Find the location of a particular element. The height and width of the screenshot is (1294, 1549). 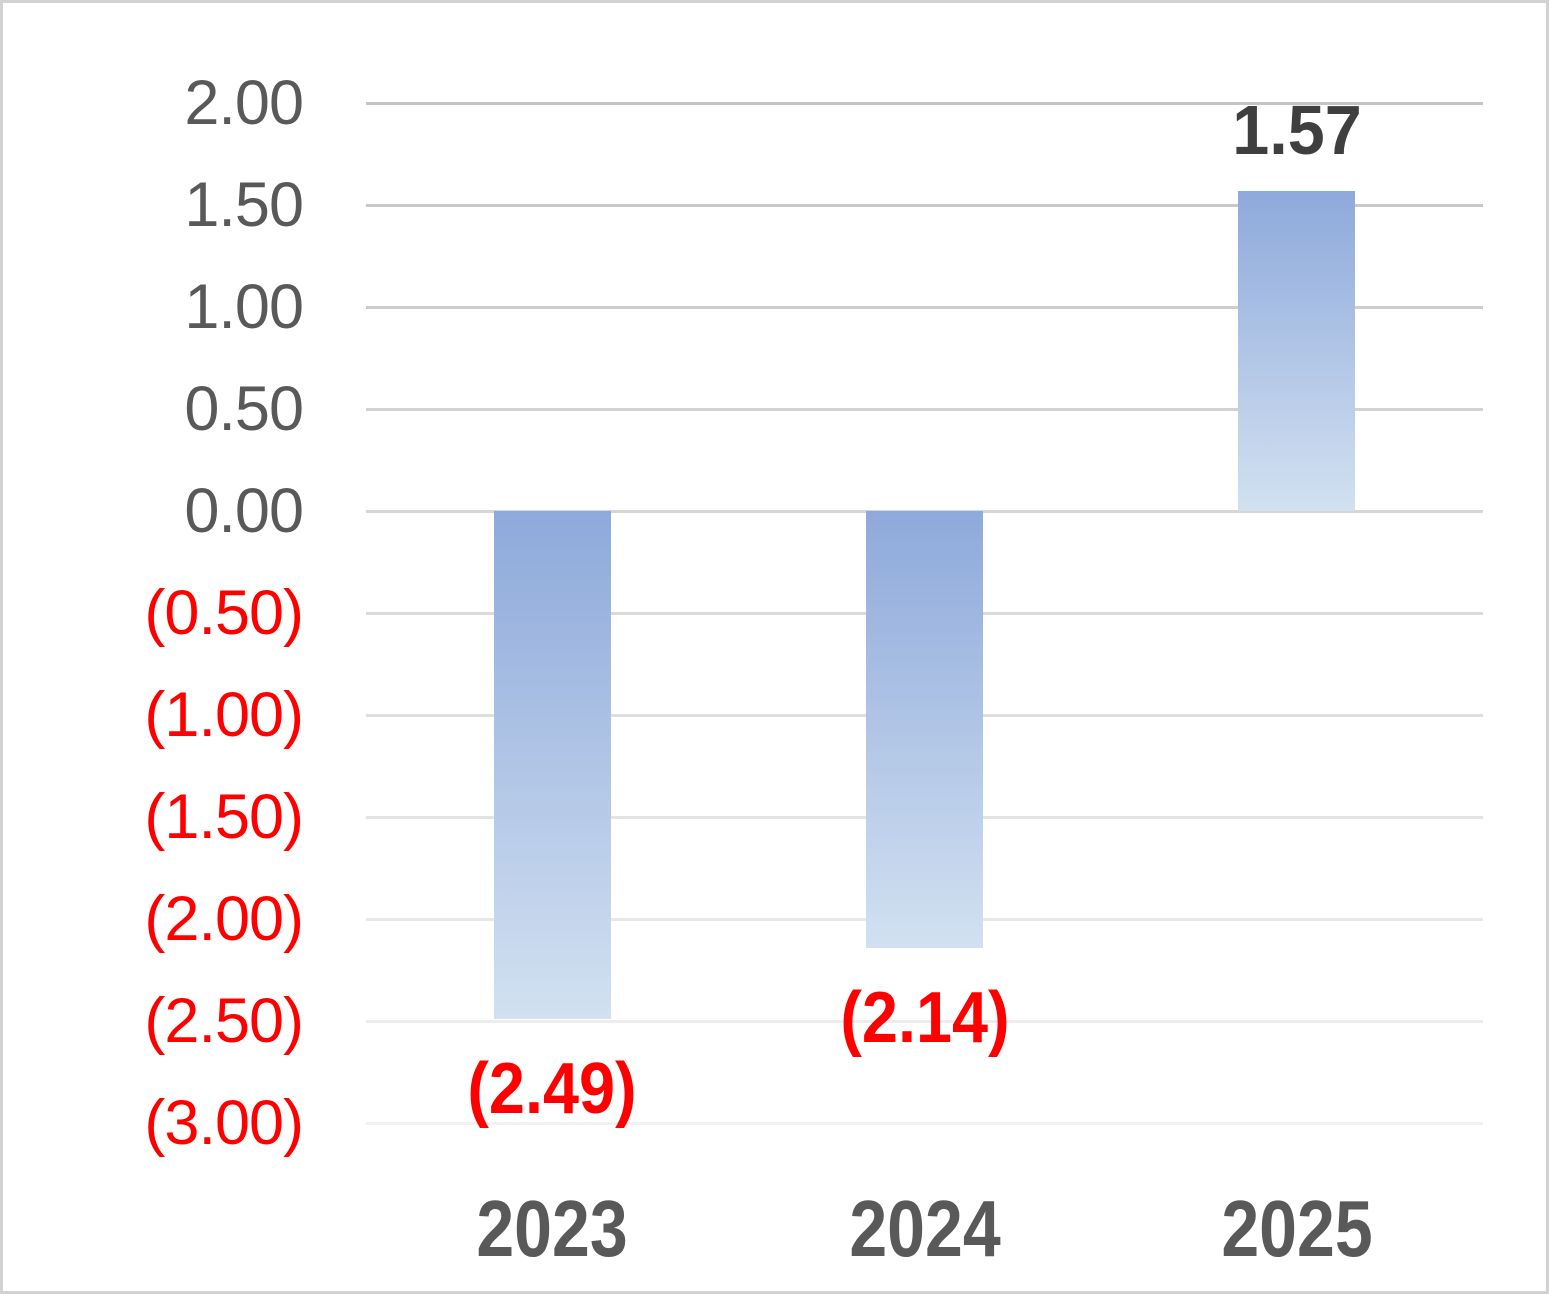

x-category-label-2023: 2023 is located at coordinates (552, 1228).